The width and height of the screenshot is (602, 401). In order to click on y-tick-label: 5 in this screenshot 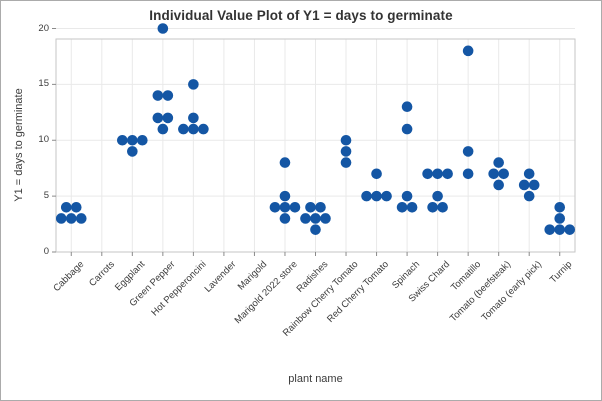, I will do `click(46, 196)`.